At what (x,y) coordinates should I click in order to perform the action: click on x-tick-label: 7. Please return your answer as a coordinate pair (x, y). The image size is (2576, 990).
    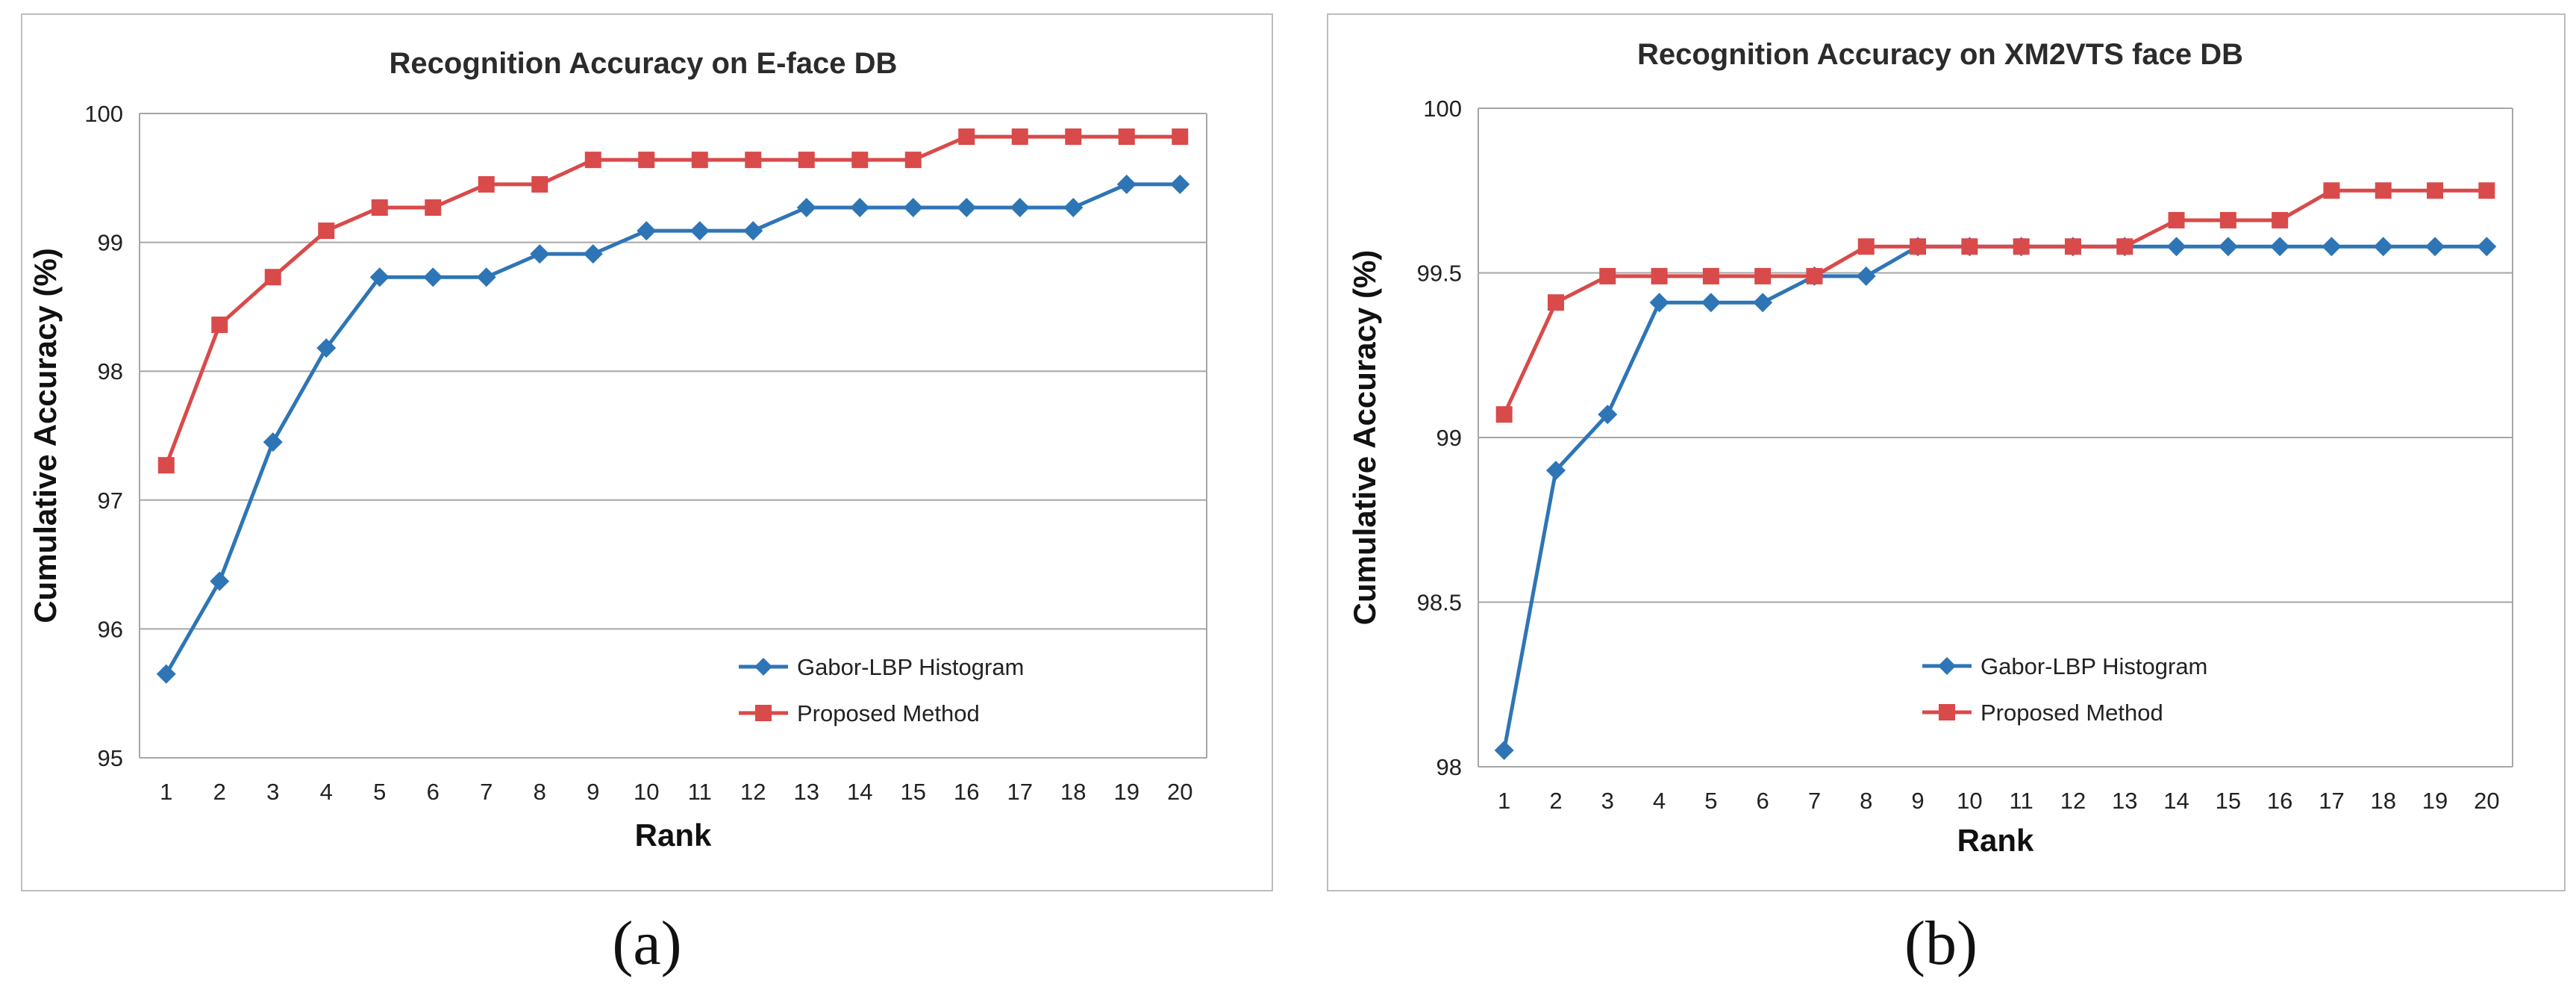
    Looking at the image, I should click on (1815, 801).